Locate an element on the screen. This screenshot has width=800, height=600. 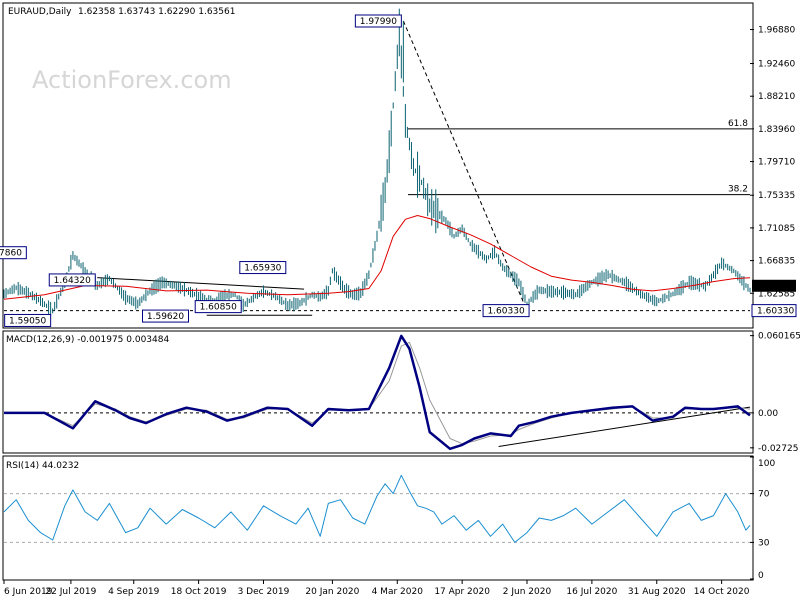
current-price-box is located at coordinates (774, 285).